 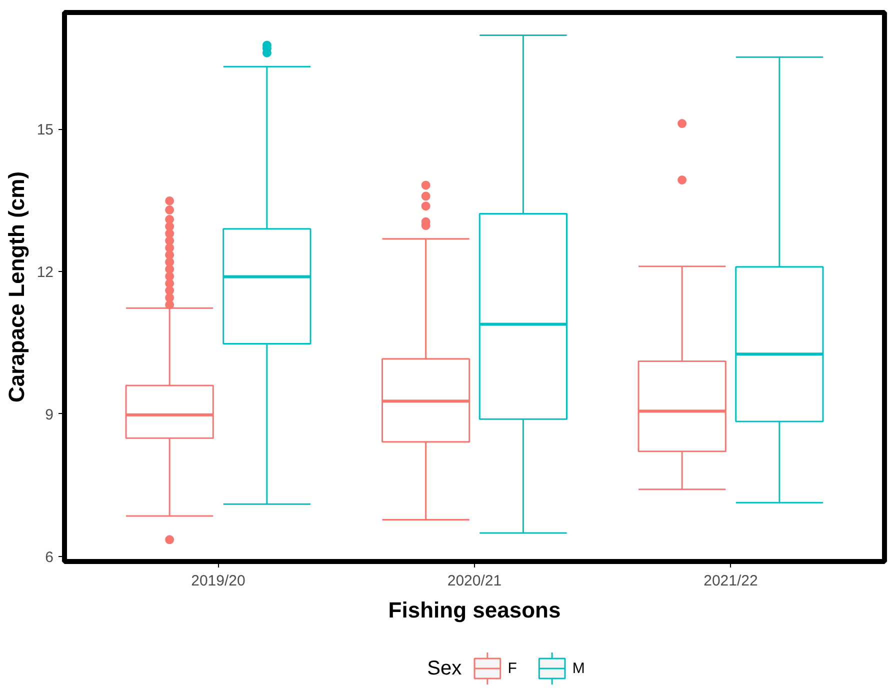 I want to click on x-tick-label: 2021/22, so click(x=731, y=581).